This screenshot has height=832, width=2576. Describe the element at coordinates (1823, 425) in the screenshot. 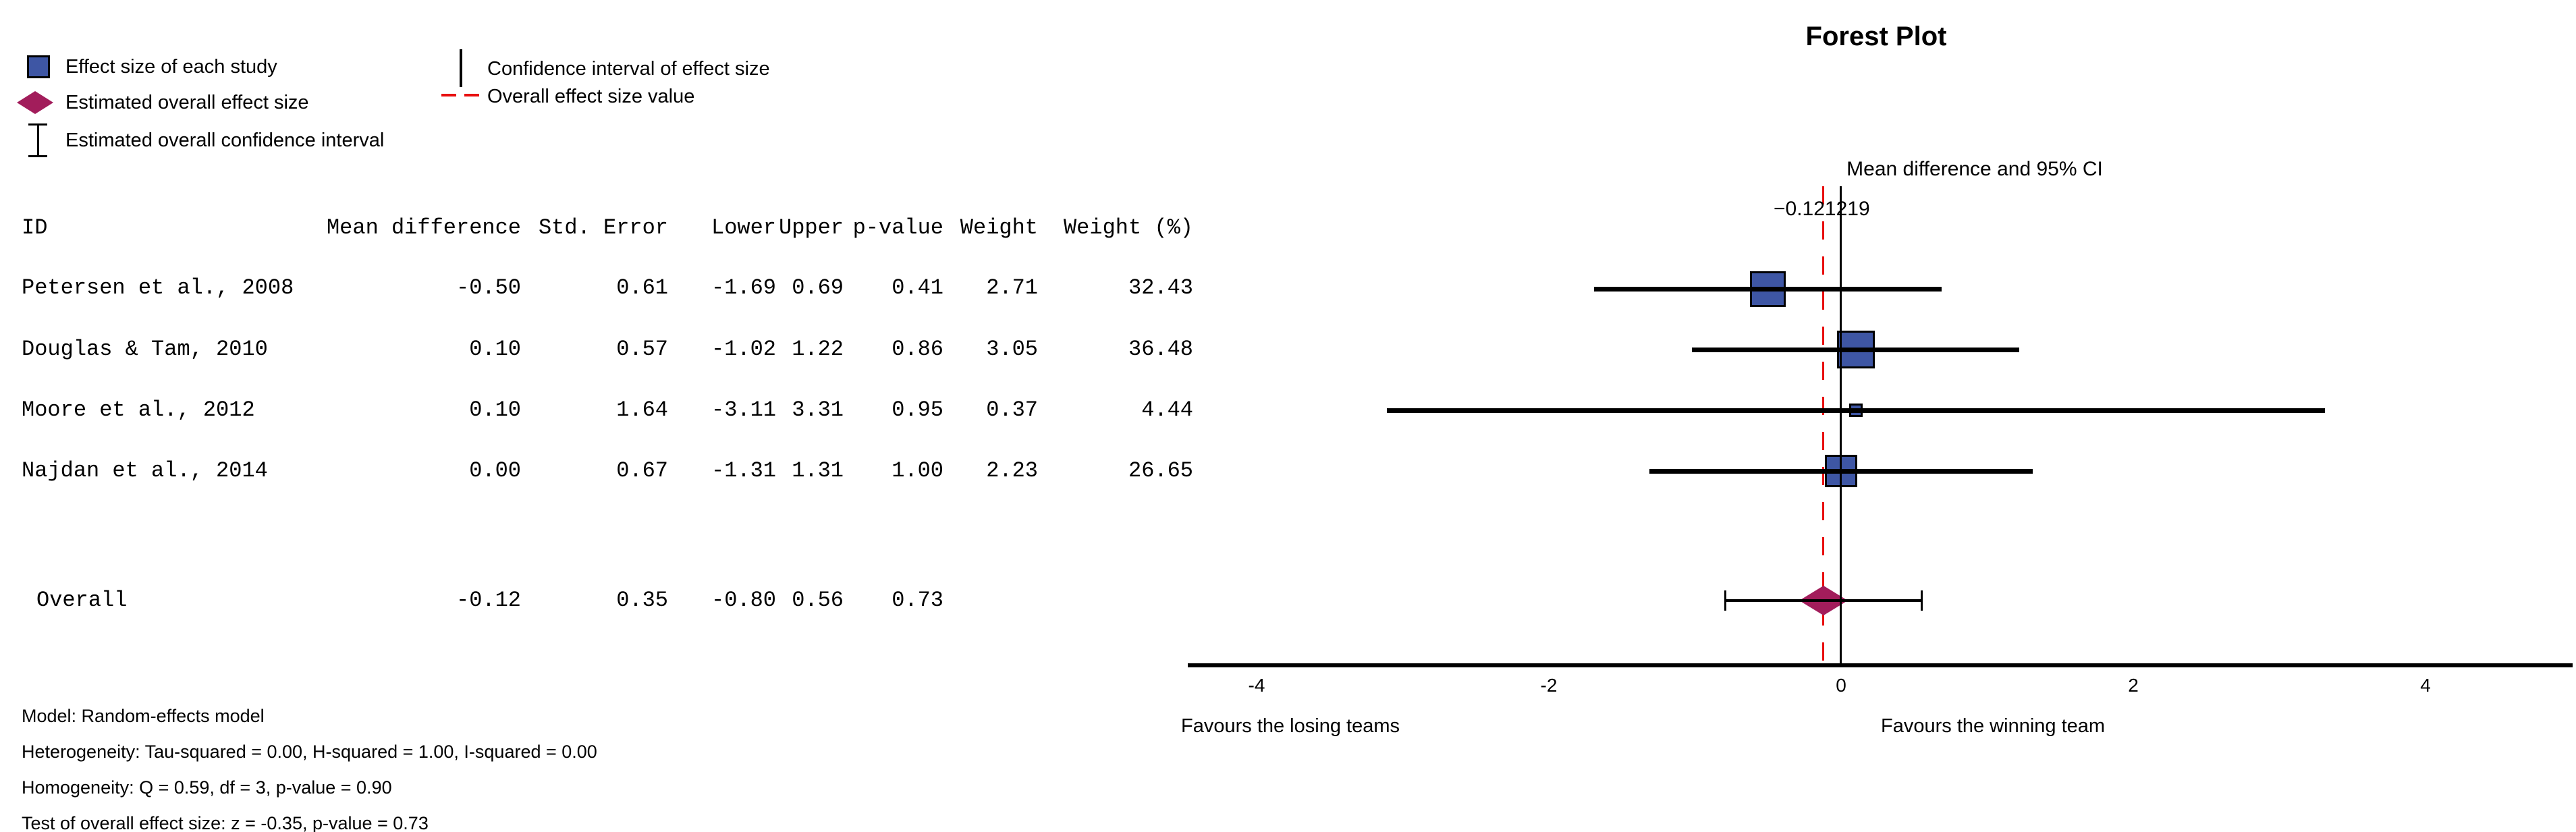

I see `overall-value-dashed-line` at that location.